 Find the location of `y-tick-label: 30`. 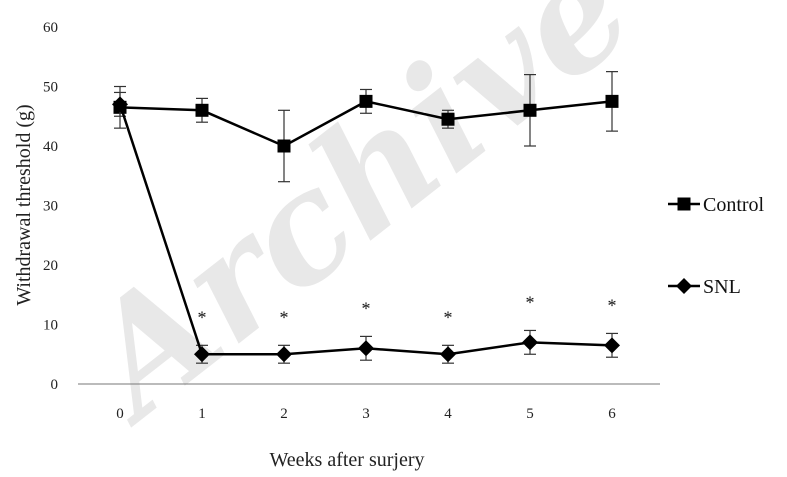

y-tick-label: 30 is located at coordinates (50, 207).